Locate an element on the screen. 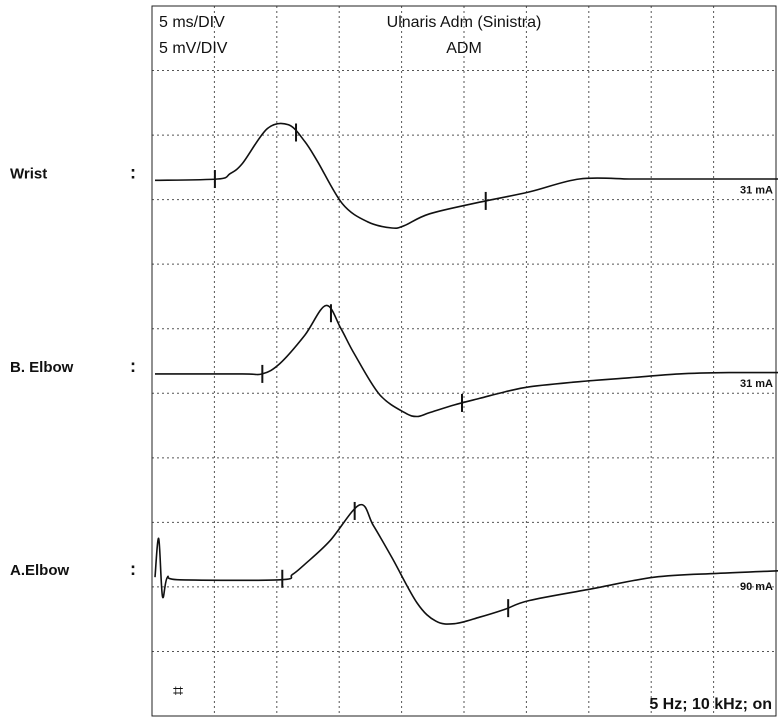 Image resolution: width=778 pixels, height=719 pixels. chart-subtitle: ADM is located at coordinates (464, 48).